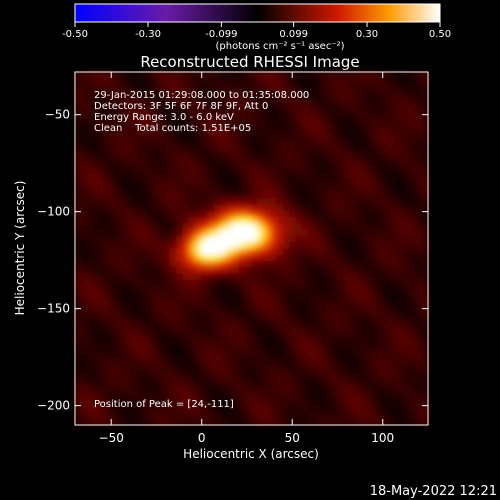 The image size is (500, 500). Describe the element at coordinates (181, 106) in the screenshot. I see `annotation-detectors: Detectors: 3F 5F 6F 7F 8F 9F, Att 0` at that location.